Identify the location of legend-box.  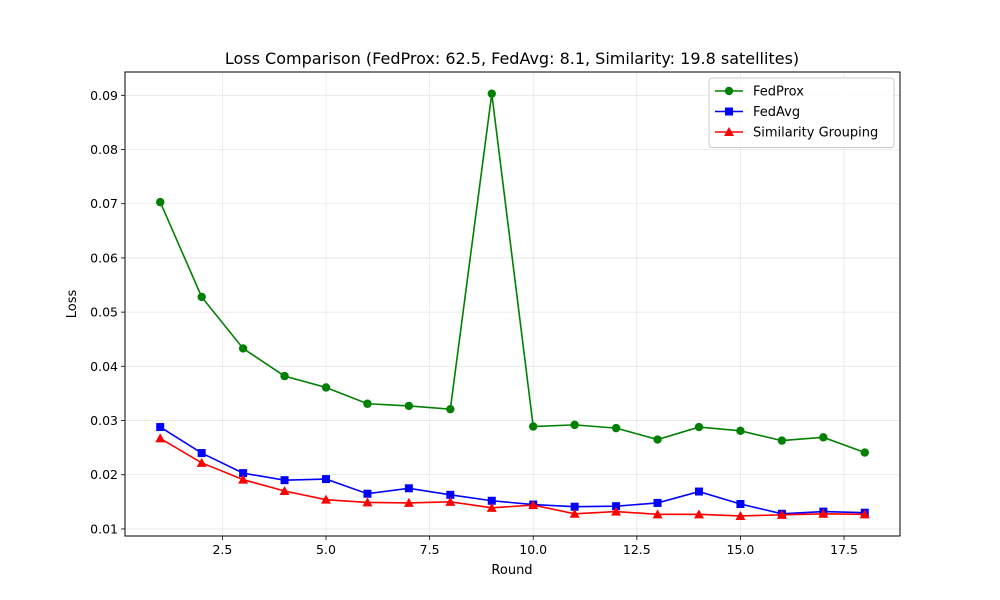
(801, 112).